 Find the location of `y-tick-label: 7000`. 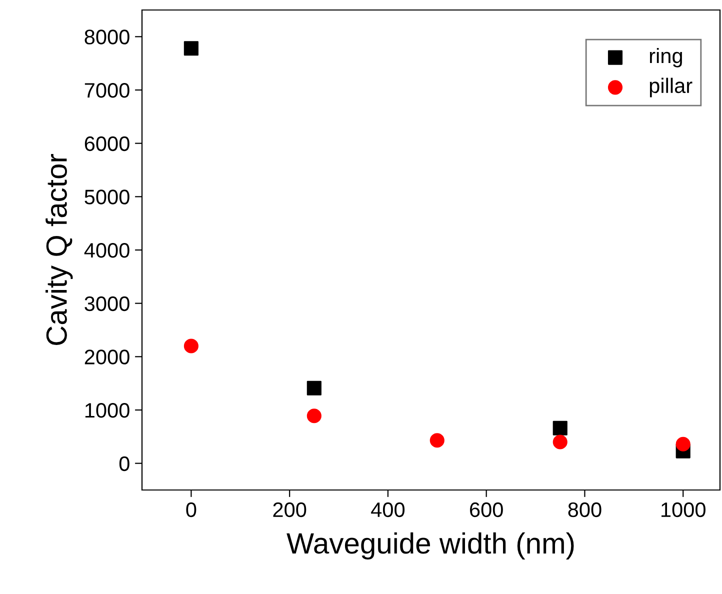

y-tick-label: 7000 is located at coordinates (107, 90).